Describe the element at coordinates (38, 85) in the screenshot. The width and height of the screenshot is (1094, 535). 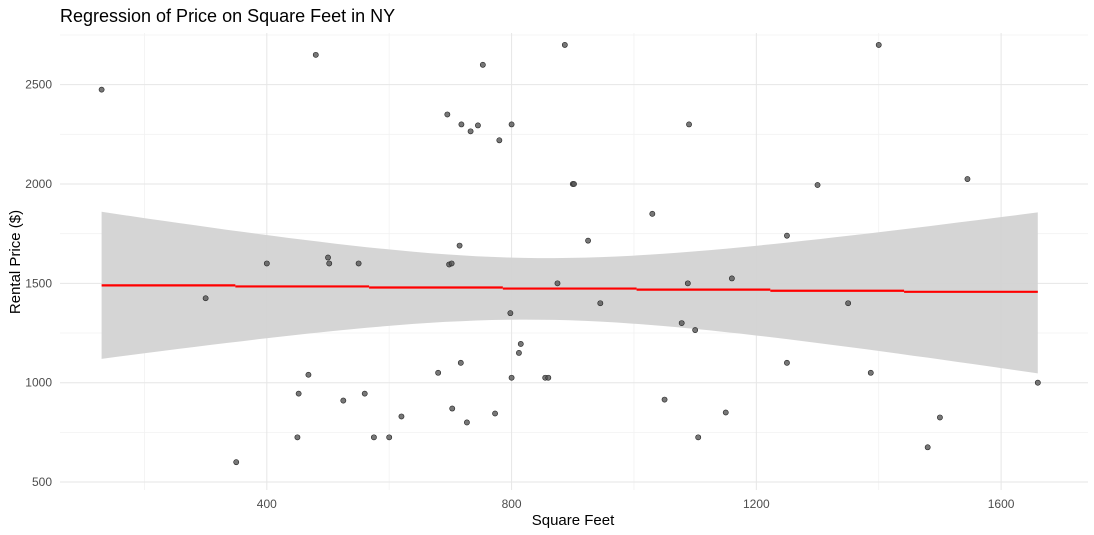
I see `y-tick-label: 2500` at that location.